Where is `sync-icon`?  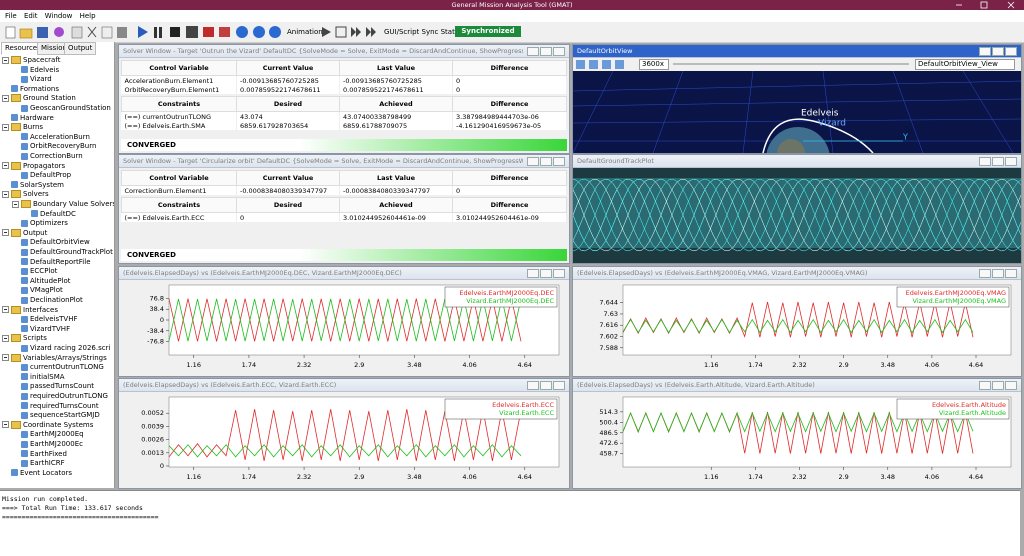 sync-icon is located at coordinates (59, 32).